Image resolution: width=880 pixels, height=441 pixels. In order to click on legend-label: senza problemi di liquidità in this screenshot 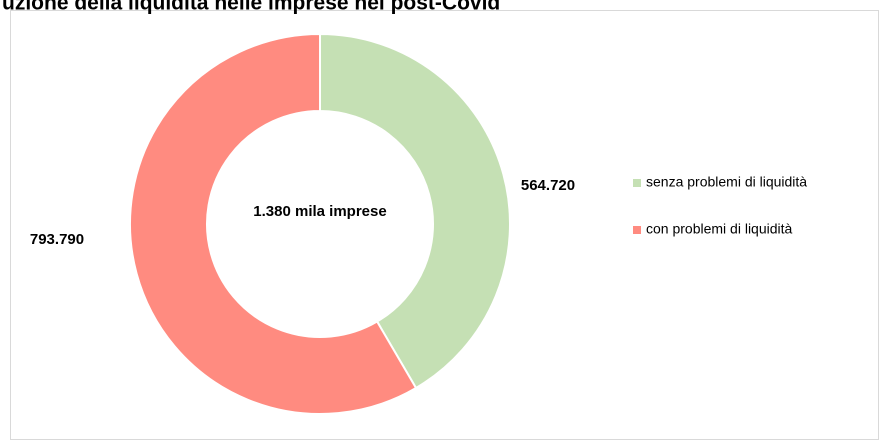, I will do `click(726, 182)`.